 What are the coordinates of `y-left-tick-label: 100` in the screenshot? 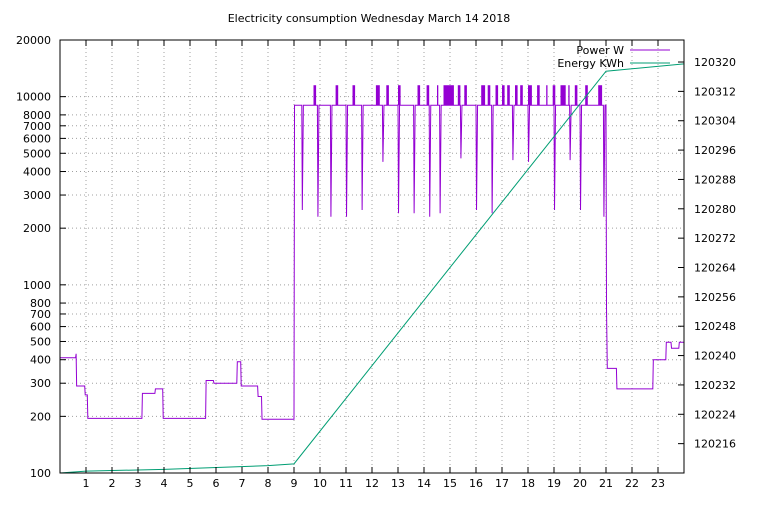 It's located at (40, 473).